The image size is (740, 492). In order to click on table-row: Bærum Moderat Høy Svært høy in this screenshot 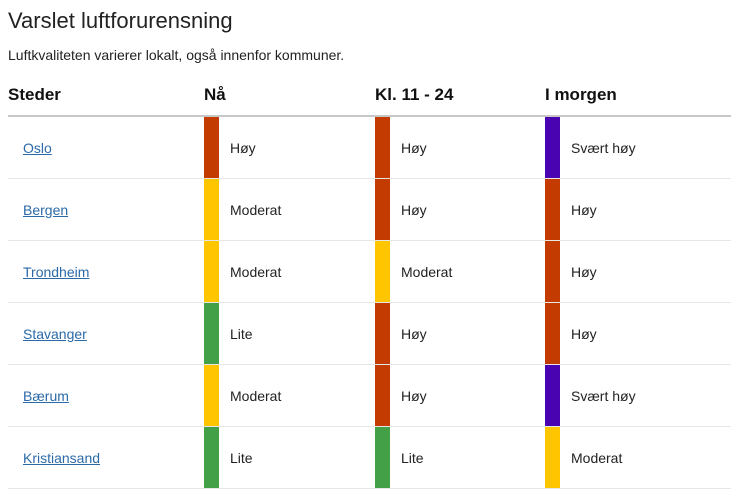, I will do `click(369, 396)`.